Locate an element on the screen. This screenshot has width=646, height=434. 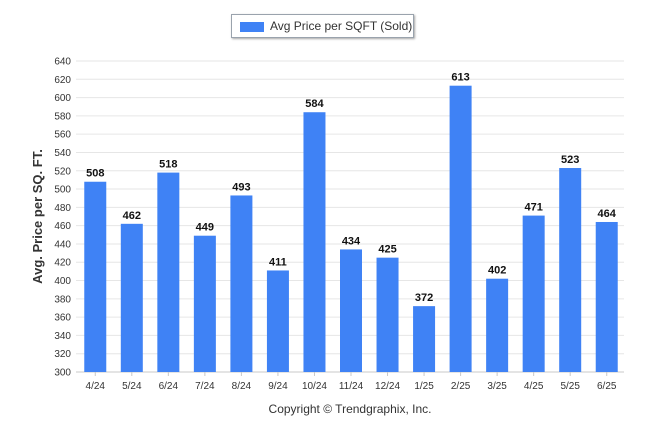
legend-label: Avg Price per SQFT (Sold) is located at coordinates (341, 26).